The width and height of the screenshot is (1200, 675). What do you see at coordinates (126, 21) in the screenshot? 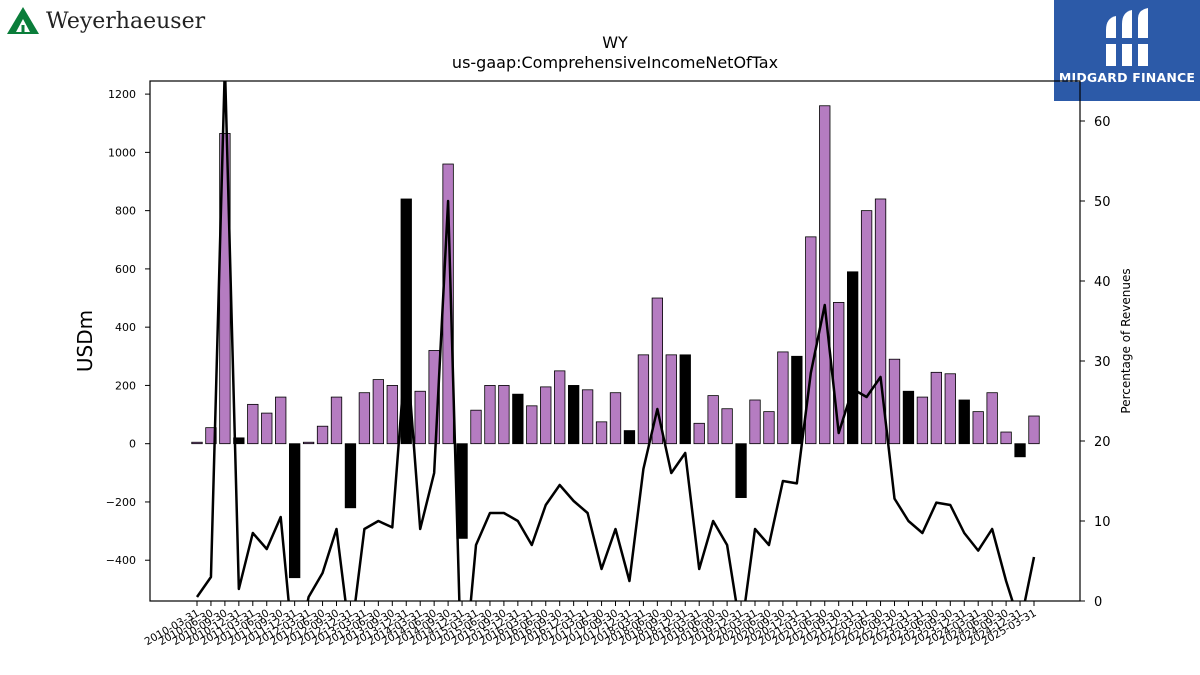
I see `weyerhaeuser-logo-text: Weyerhaeuser` at bounding box center [126, 21].